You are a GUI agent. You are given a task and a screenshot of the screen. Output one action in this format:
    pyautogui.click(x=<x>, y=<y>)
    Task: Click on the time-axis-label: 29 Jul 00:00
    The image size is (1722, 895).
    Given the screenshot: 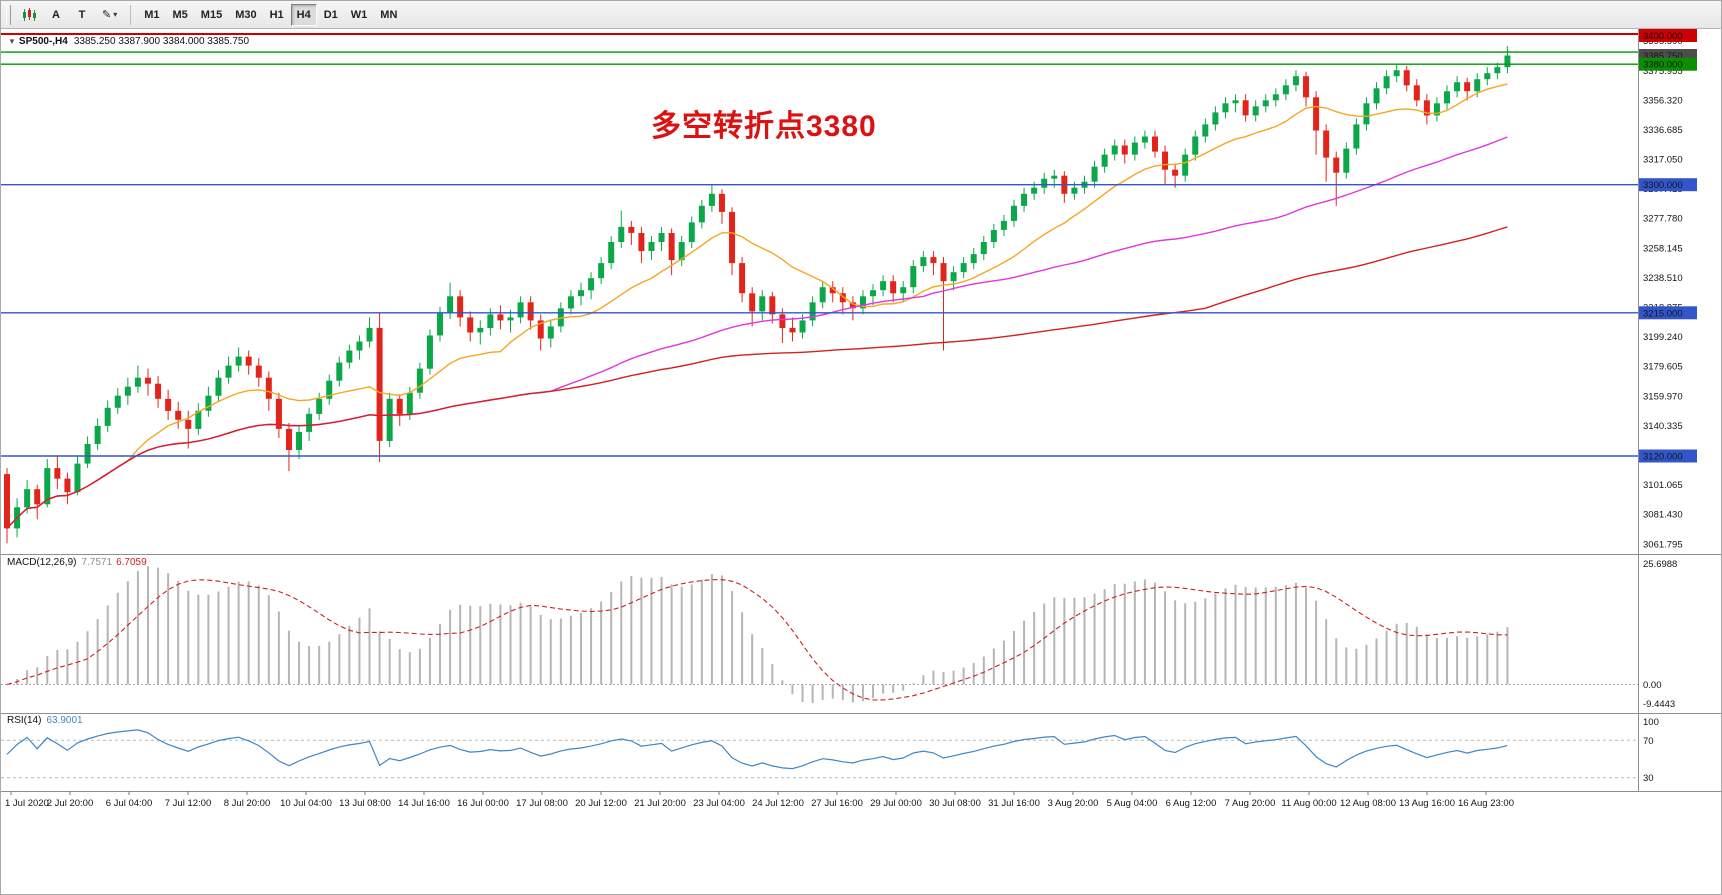 What is the action you would take?
    pyautogui.click(x=896, y=803)
    